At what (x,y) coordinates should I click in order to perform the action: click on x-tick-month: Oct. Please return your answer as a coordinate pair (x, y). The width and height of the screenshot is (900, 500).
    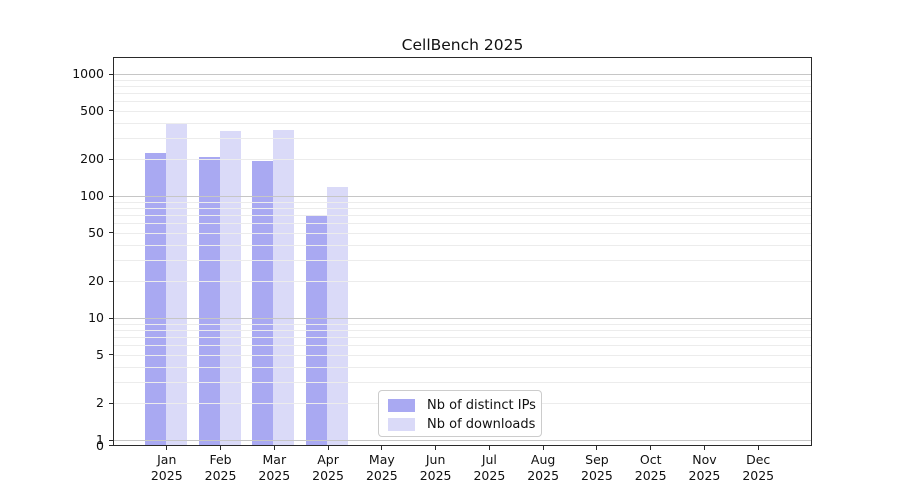
    Looking at the image, I should click on (650, 459).